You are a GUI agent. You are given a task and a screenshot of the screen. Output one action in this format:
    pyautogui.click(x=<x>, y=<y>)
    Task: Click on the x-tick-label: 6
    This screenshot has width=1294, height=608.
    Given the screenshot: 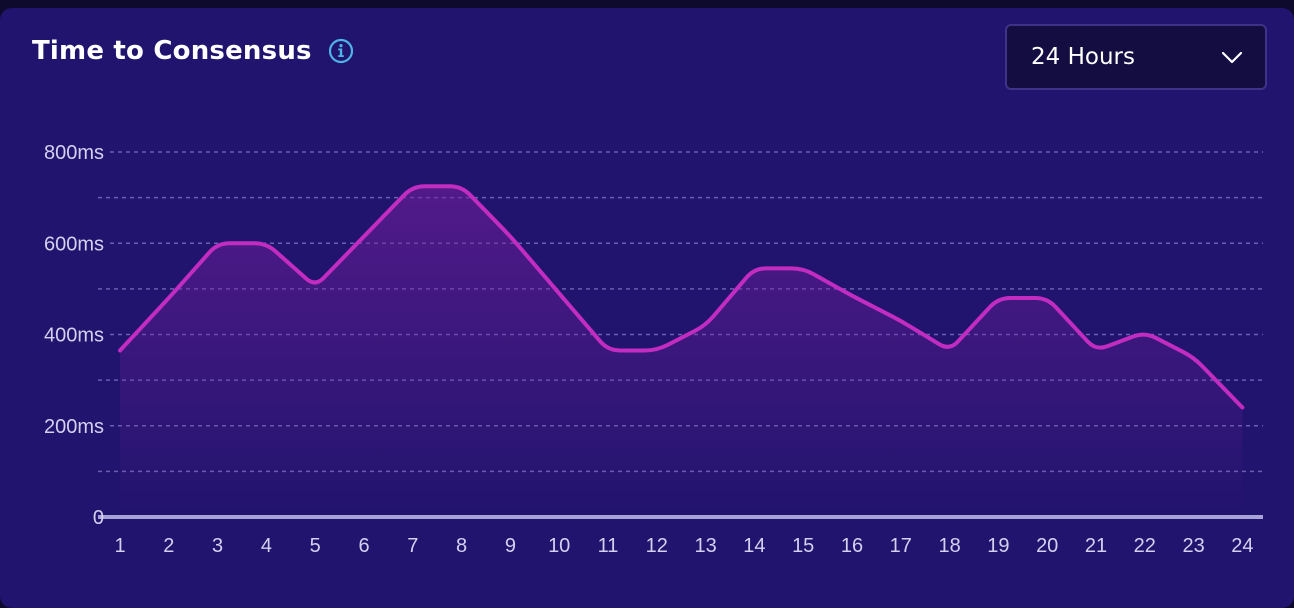 What is the action you would take?
    pyautogui.click(x=363, y=546)
    